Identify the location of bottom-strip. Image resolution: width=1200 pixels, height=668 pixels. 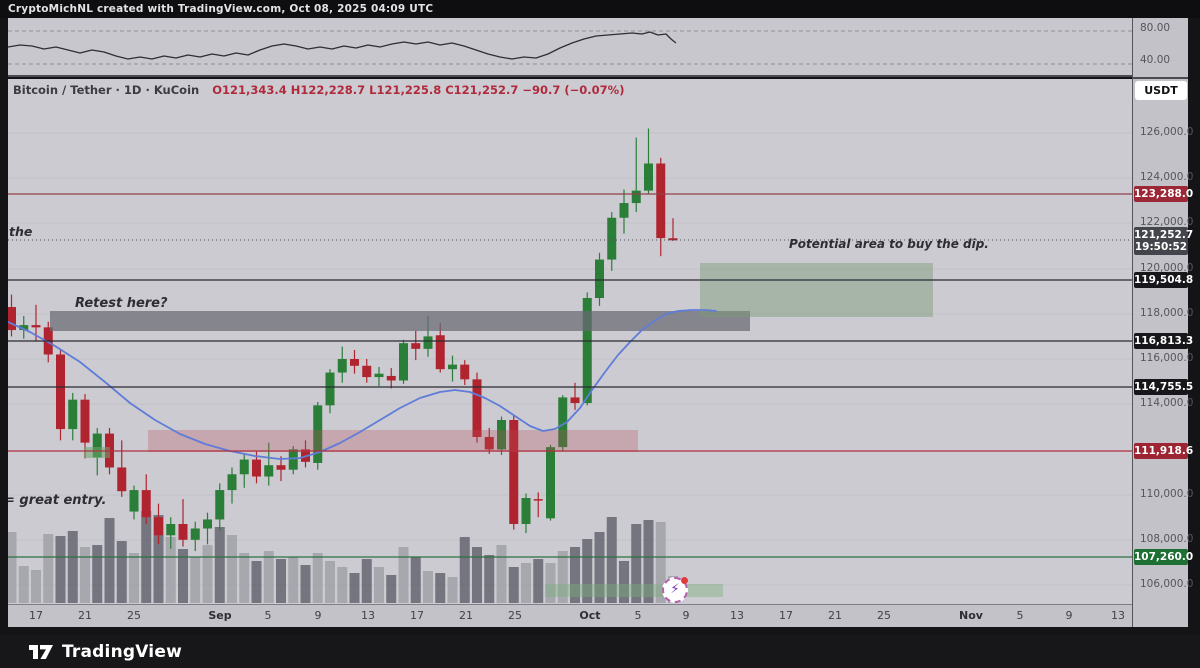
(634, 590).